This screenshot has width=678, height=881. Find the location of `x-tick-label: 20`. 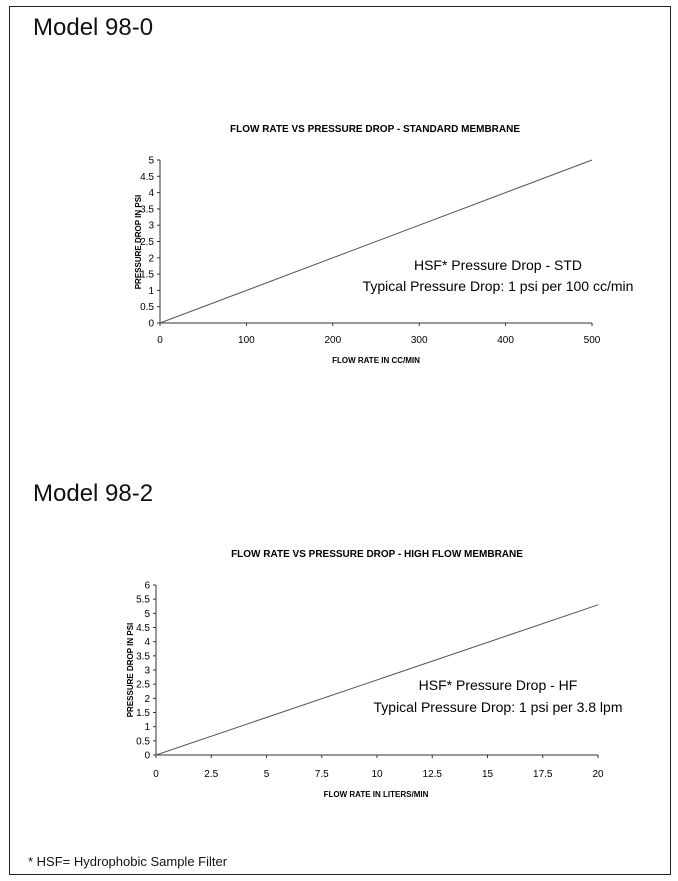

x-tick-label: 20 is located at coordinates (598, 774).